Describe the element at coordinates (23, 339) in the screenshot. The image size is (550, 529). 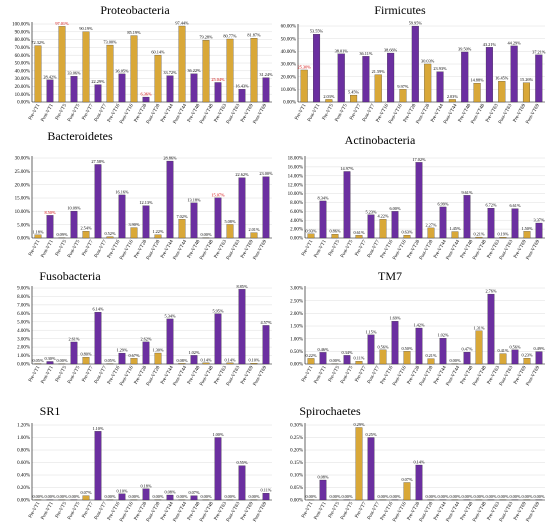
I see `y-tick-label: 3.00%` at that location.